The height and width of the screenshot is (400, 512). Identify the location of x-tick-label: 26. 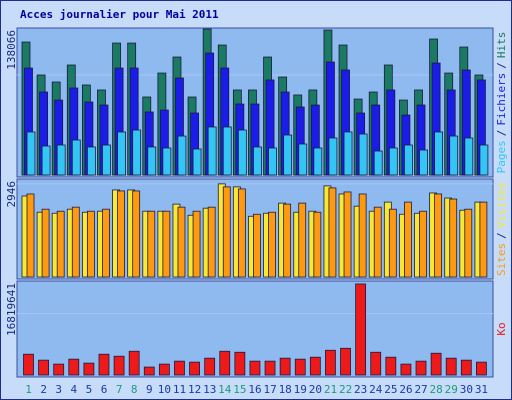
(405, 389).